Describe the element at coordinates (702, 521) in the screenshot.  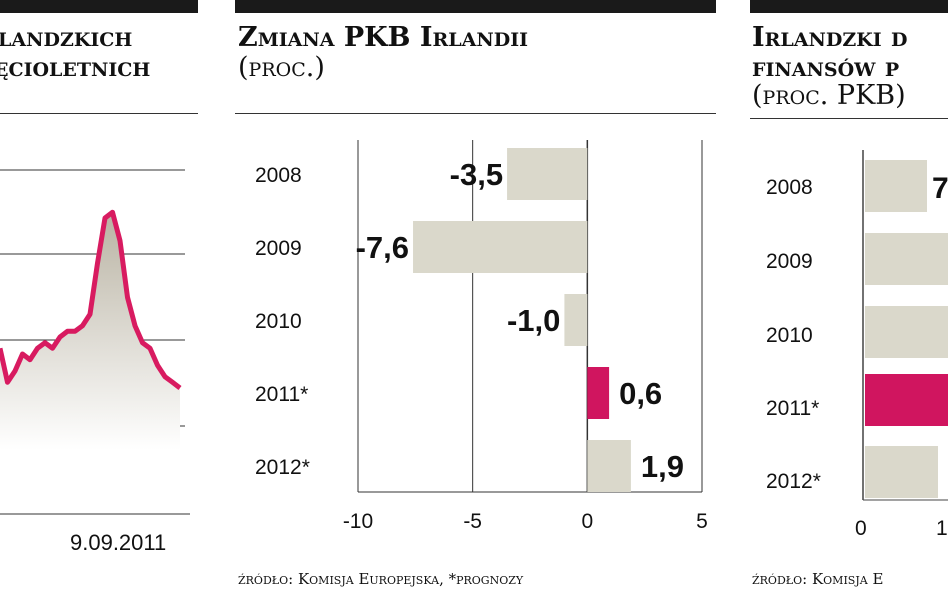
I see `gdp-x-tick-3: 5` at that location.